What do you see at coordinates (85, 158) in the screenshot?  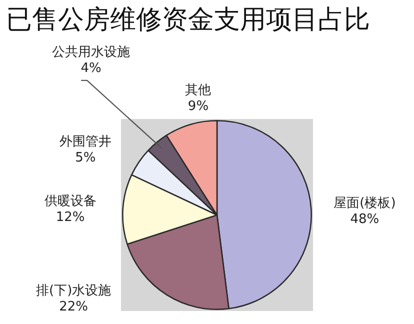 I see `data-label: 5%` at bounding box center [85, 158].